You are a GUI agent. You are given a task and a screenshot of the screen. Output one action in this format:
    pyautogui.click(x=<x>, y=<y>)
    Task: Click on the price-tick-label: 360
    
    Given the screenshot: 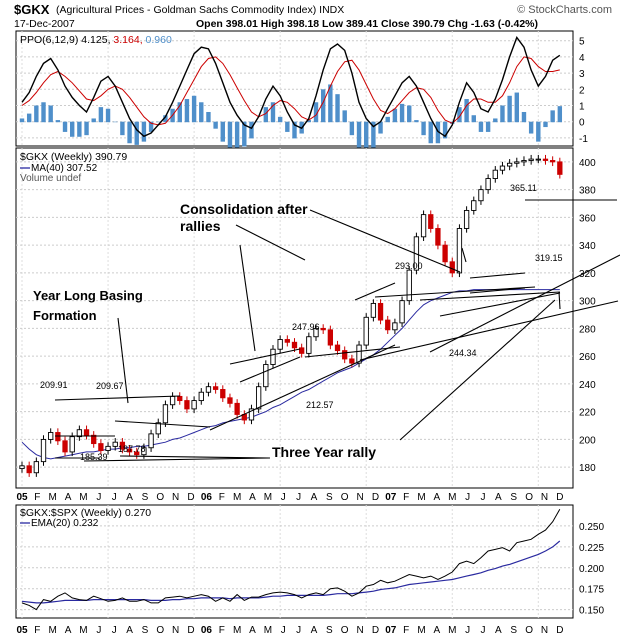 What is the action you would take?
    pyautogui.click(x=587, y=218)
    